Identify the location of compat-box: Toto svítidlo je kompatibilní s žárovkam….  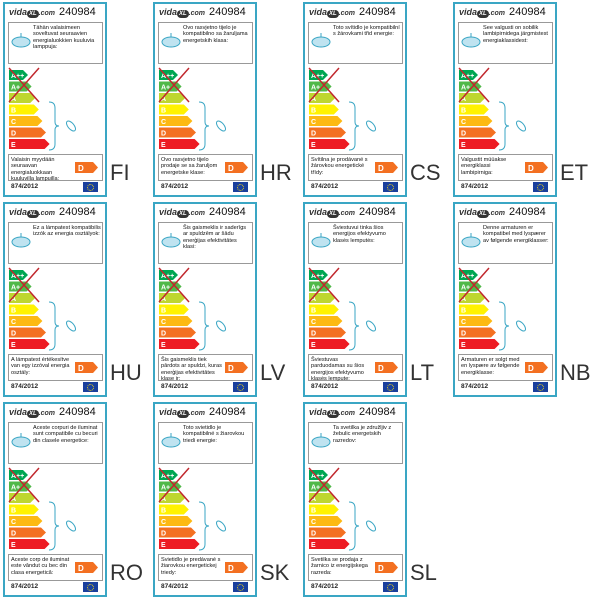
(355, 43).